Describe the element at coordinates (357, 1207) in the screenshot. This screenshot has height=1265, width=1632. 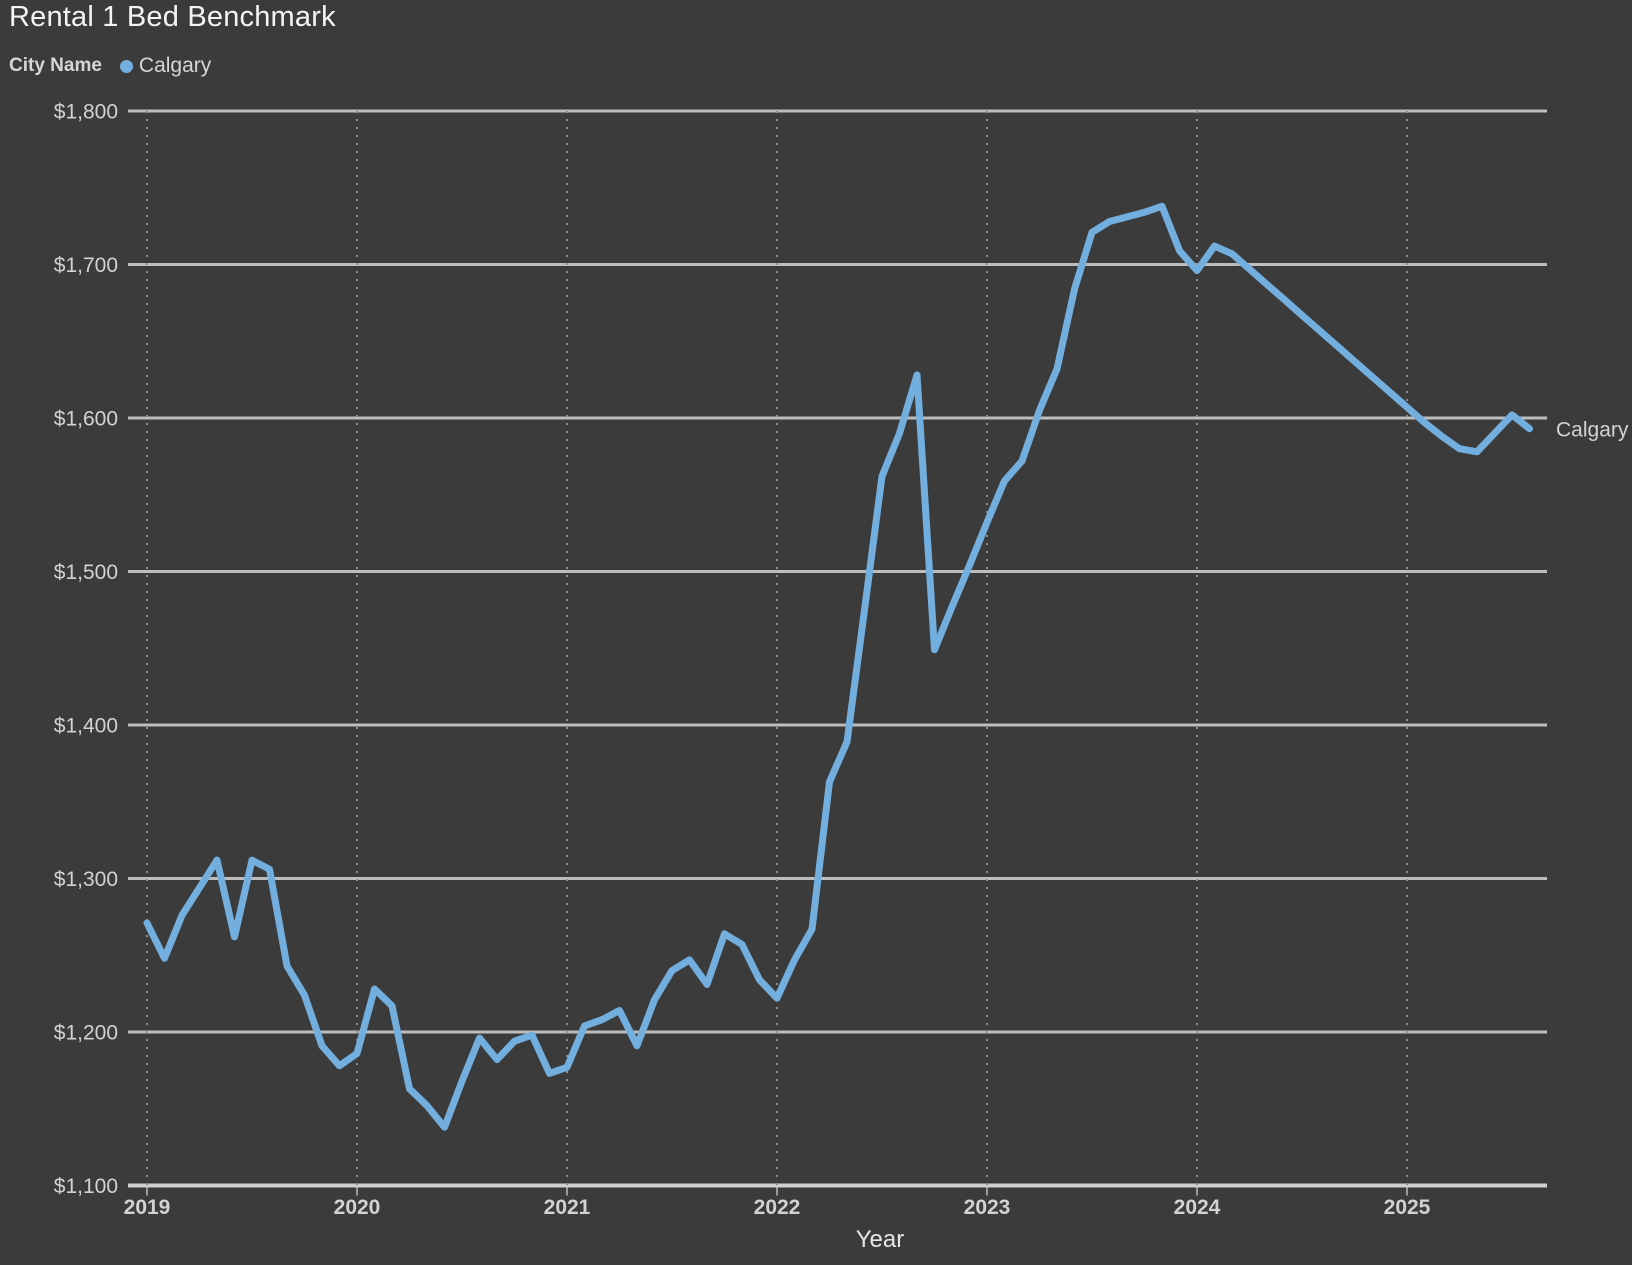
I see `x-axis-tick-label: 2020` at that location.